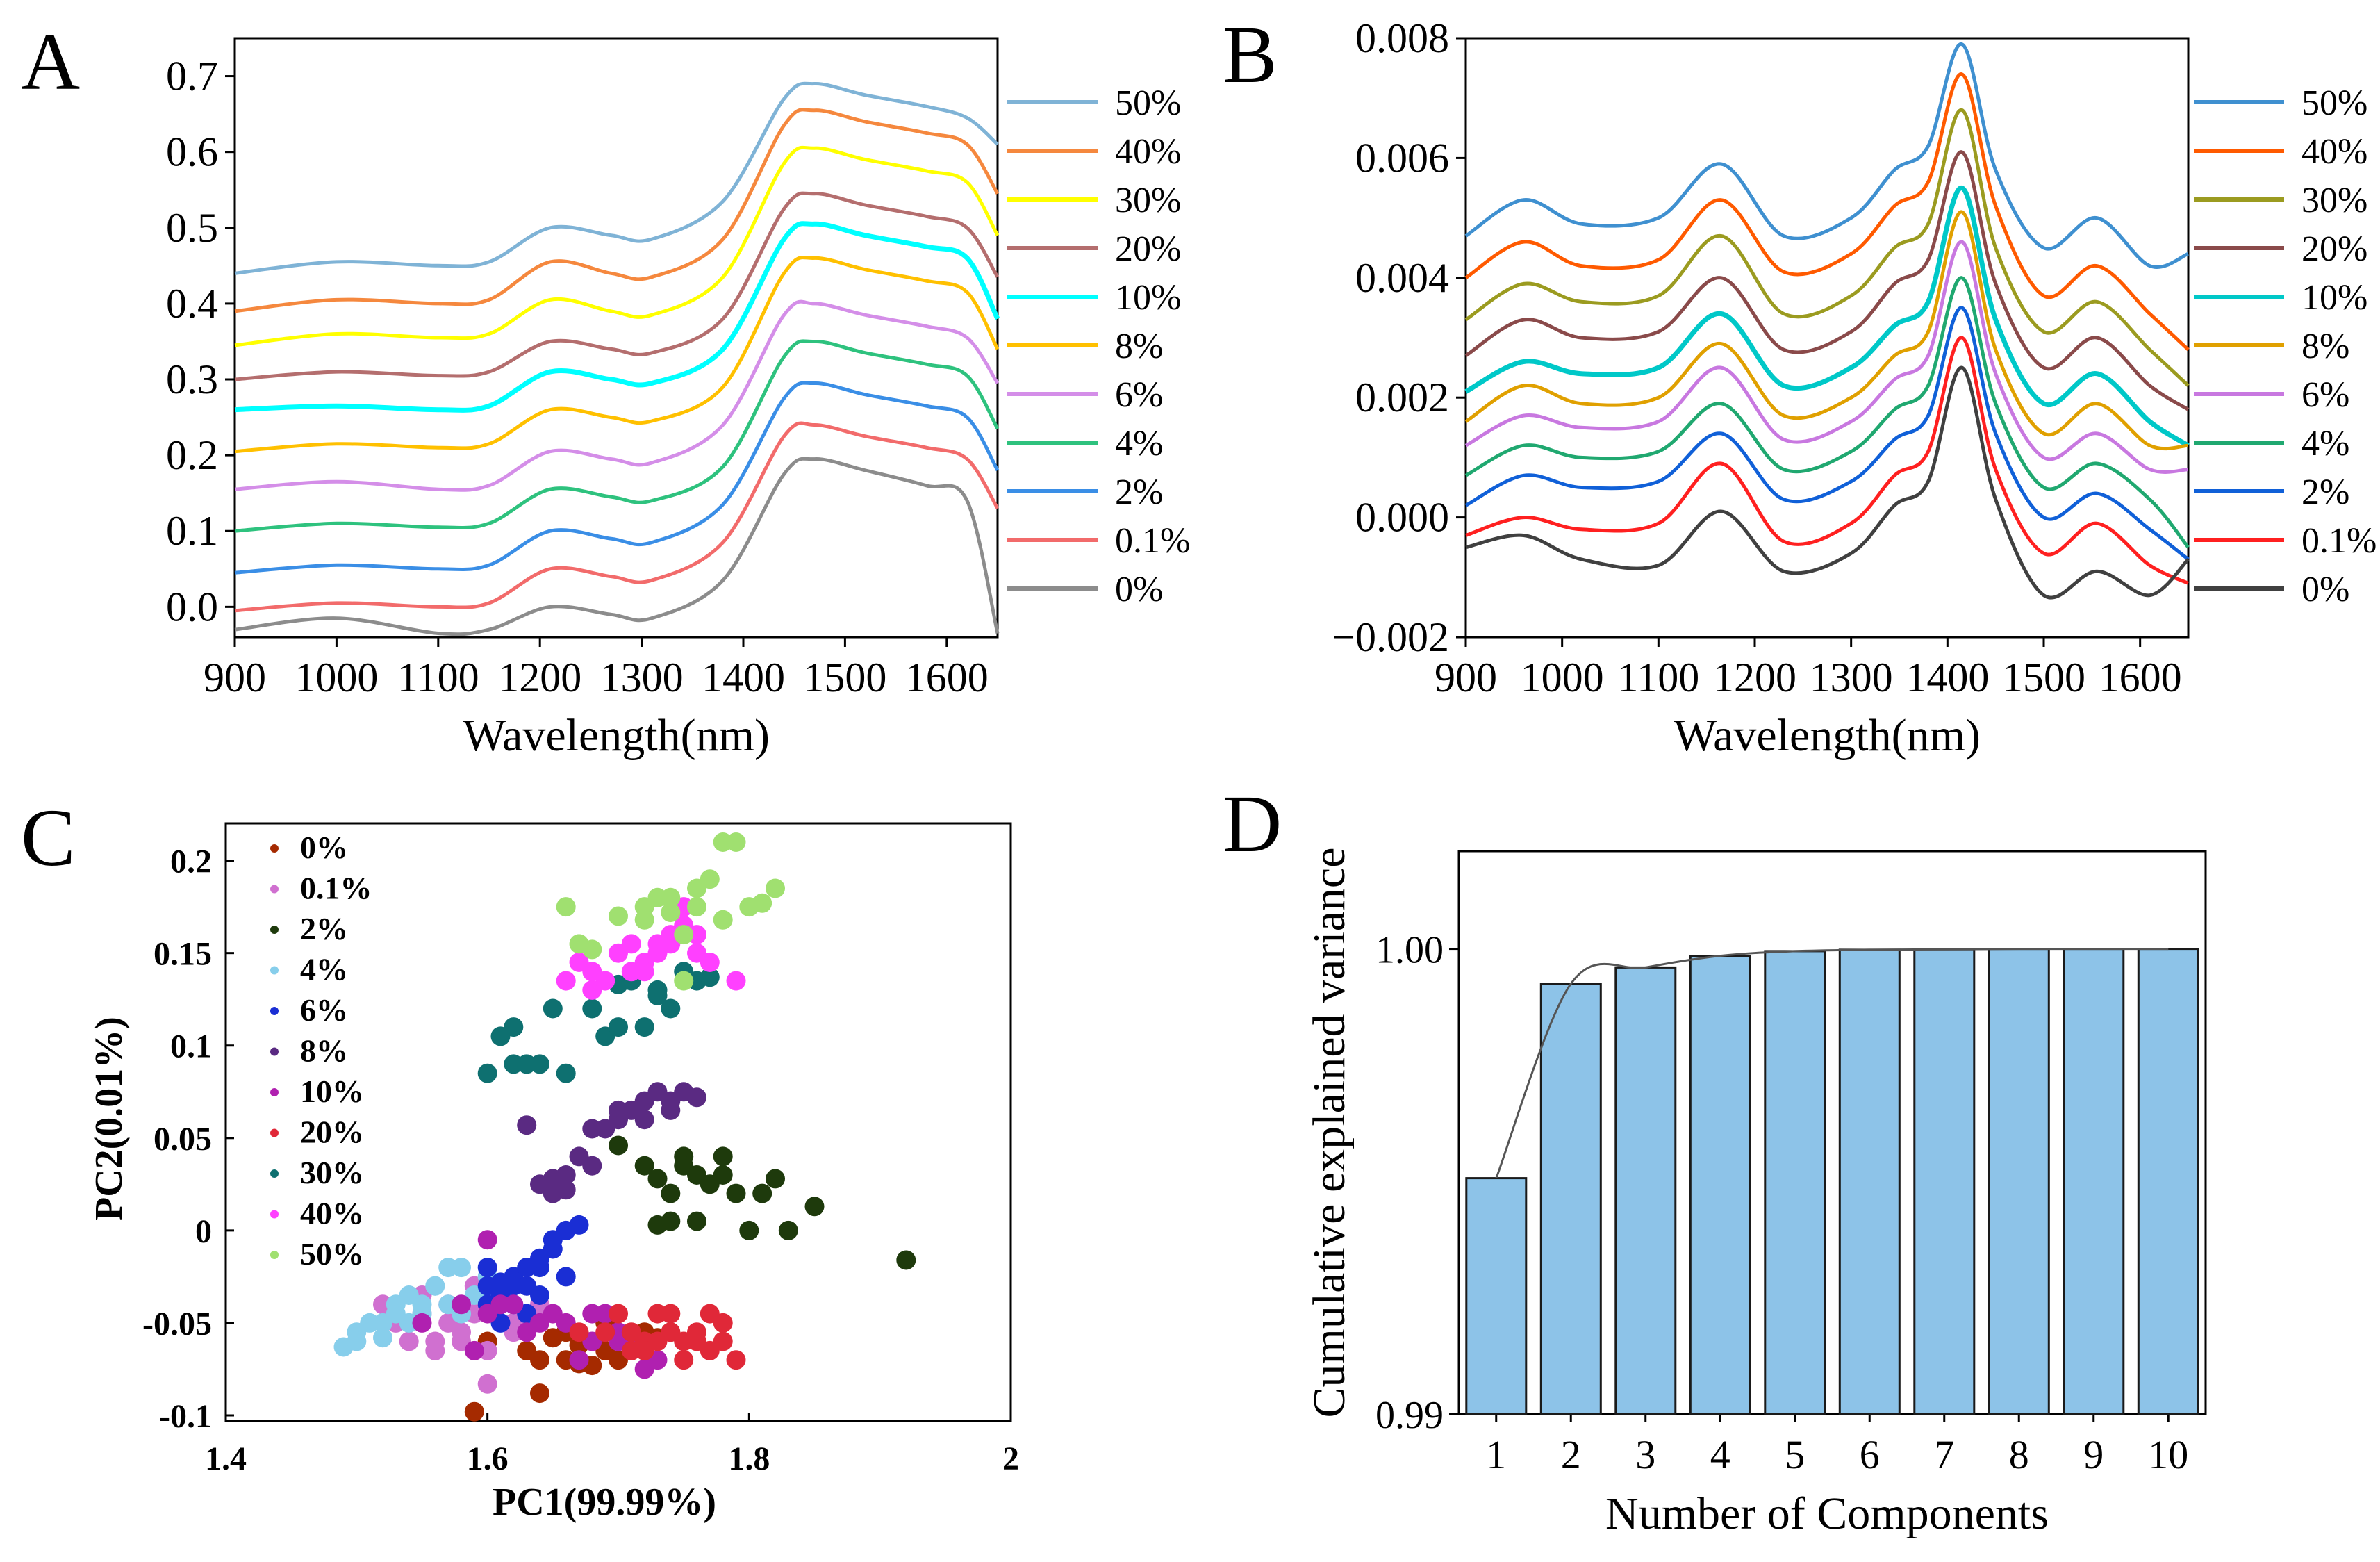  Describe the element at coordinates (1754, 677) in the screenshot. I see `panel-b-x-tick-label: 1200` at that location.